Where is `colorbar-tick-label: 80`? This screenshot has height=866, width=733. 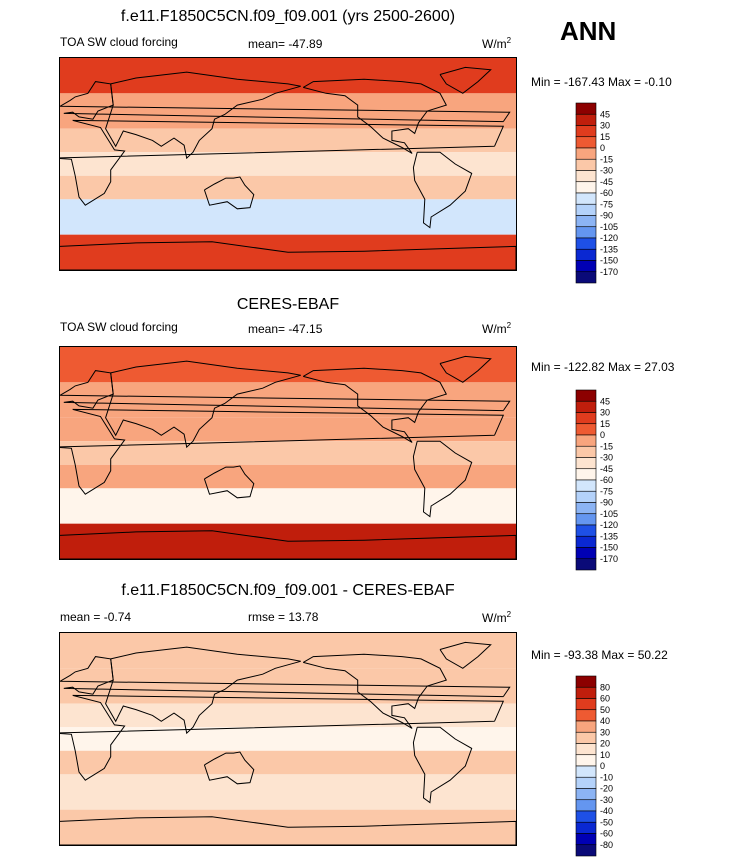
colorbar-tick-label: 80 is located at coordinates (605, 687).